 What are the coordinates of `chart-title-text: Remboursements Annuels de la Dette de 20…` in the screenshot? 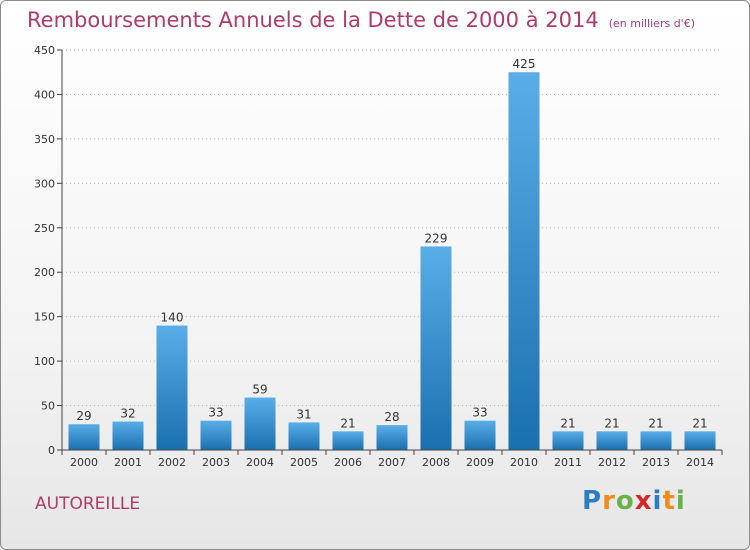 It's located at (313, 20).